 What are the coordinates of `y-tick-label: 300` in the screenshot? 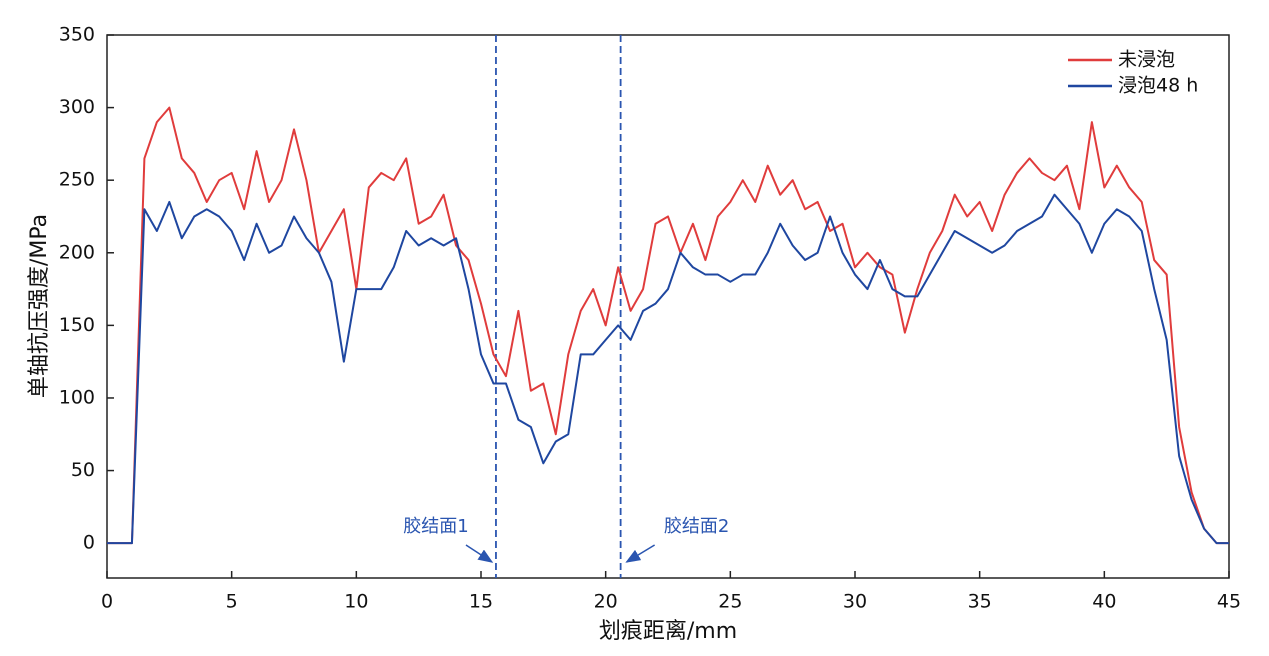 It's located at (77, 107).